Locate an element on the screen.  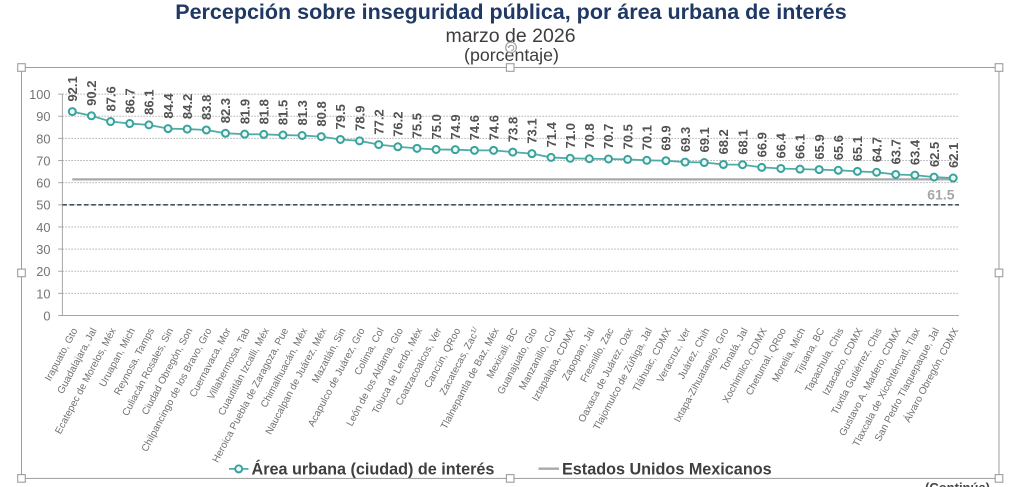
svg-text: 75.0 is located at coordinates (436, 126).